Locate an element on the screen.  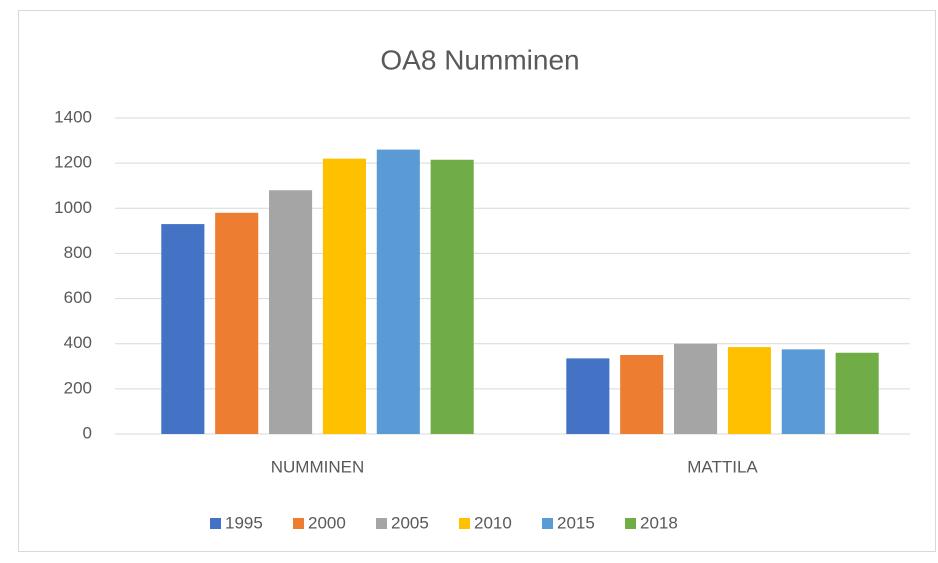
legend-label: 2015 is located at coordinates (576, 522).